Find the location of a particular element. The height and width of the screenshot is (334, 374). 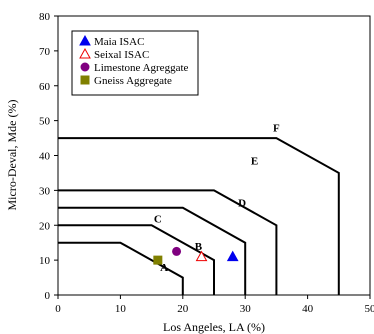

region-label-d: D is located at coordinates (242, 204).